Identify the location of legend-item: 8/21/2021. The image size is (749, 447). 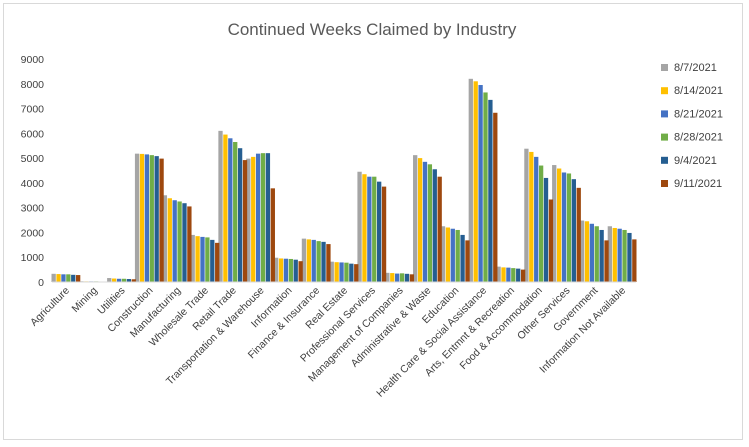
(692, 114).